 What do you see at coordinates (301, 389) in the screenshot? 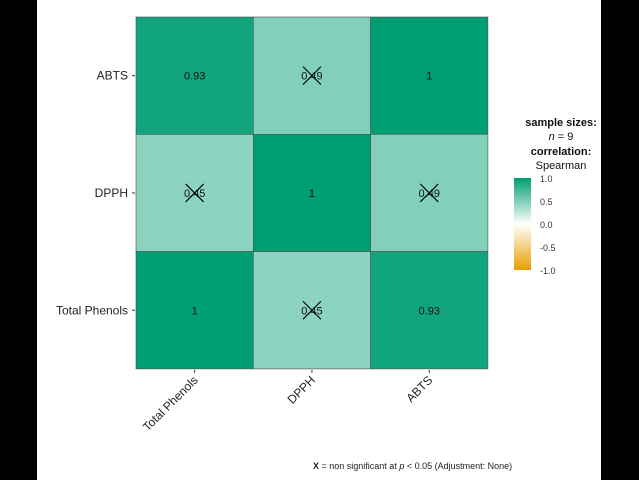
I see `x-axis-label: DPPH` at bounding box center [301, 389].